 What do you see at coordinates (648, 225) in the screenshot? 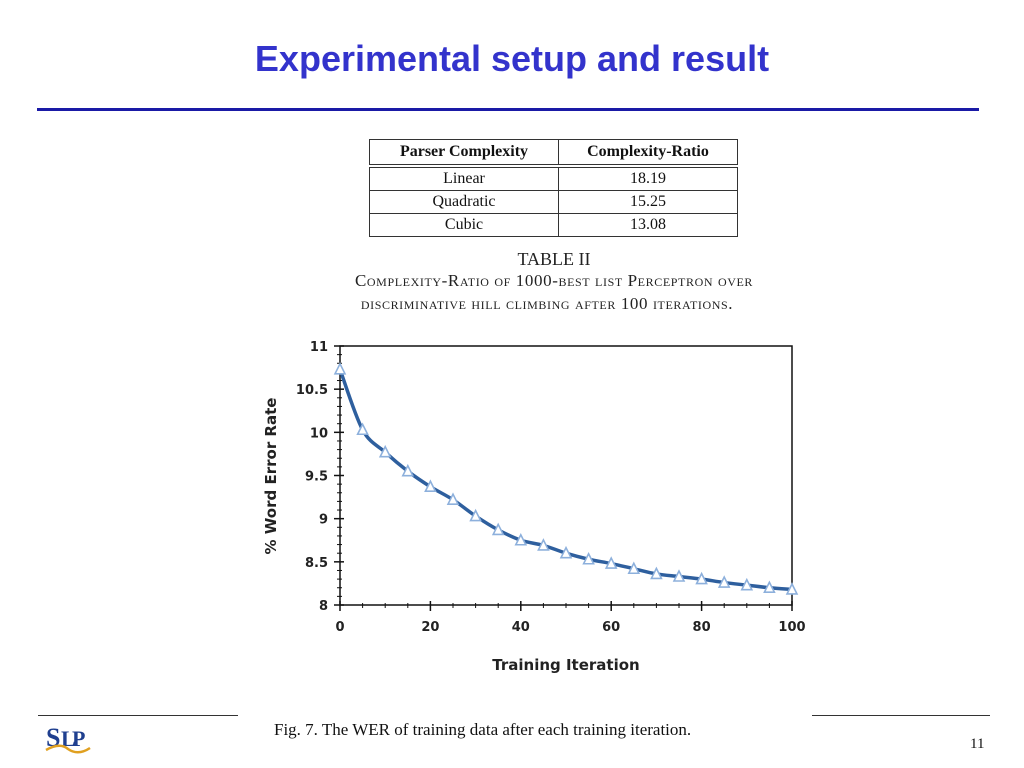
I see `table-cell: 13.08` at bounding box center [648, 225].